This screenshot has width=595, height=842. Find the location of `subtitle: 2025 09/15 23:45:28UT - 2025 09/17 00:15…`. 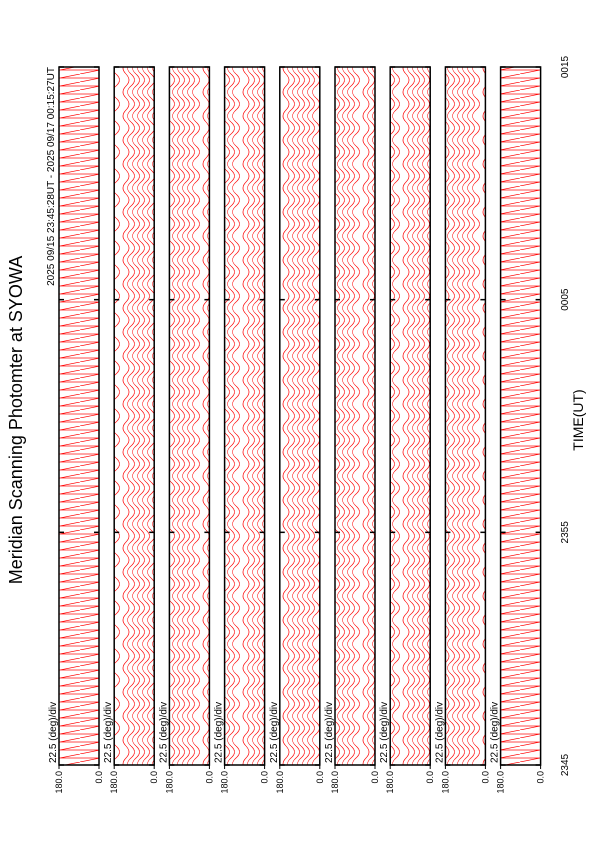

subtitle: 2025 09/15 23:45:28UT - 2025 09/17 00:15… is located at coordinates (51, 176).